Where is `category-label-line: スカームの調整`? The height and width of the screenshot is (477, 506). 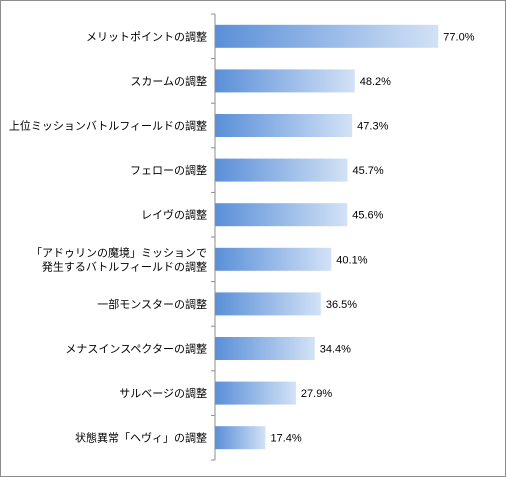 category-label-line: スカームの調整 is located at coordinates (168, 81).